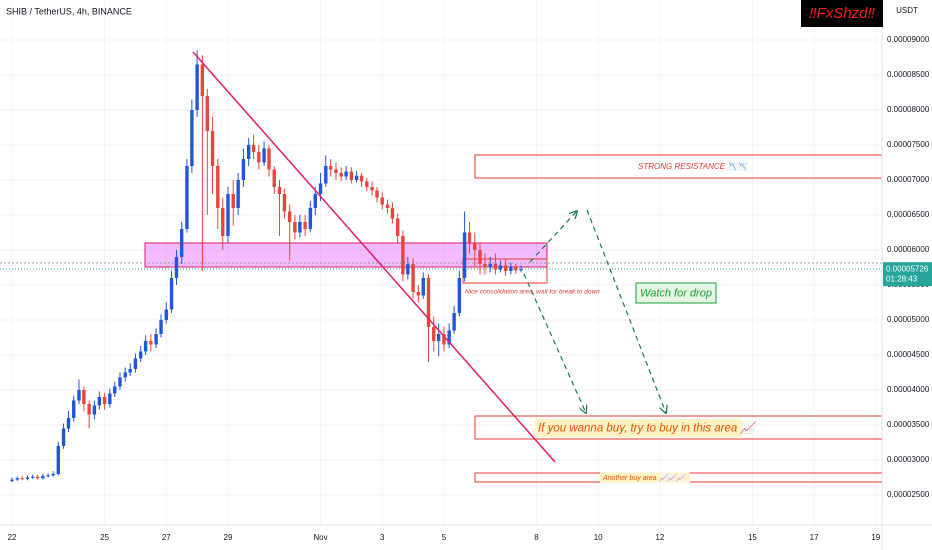 The width and height of the screenshot is (932, 550). What do you see at coordinates (104, 537) in the screenshot?
I see `x-tick-label: 25` at bounding box center [104, 537].